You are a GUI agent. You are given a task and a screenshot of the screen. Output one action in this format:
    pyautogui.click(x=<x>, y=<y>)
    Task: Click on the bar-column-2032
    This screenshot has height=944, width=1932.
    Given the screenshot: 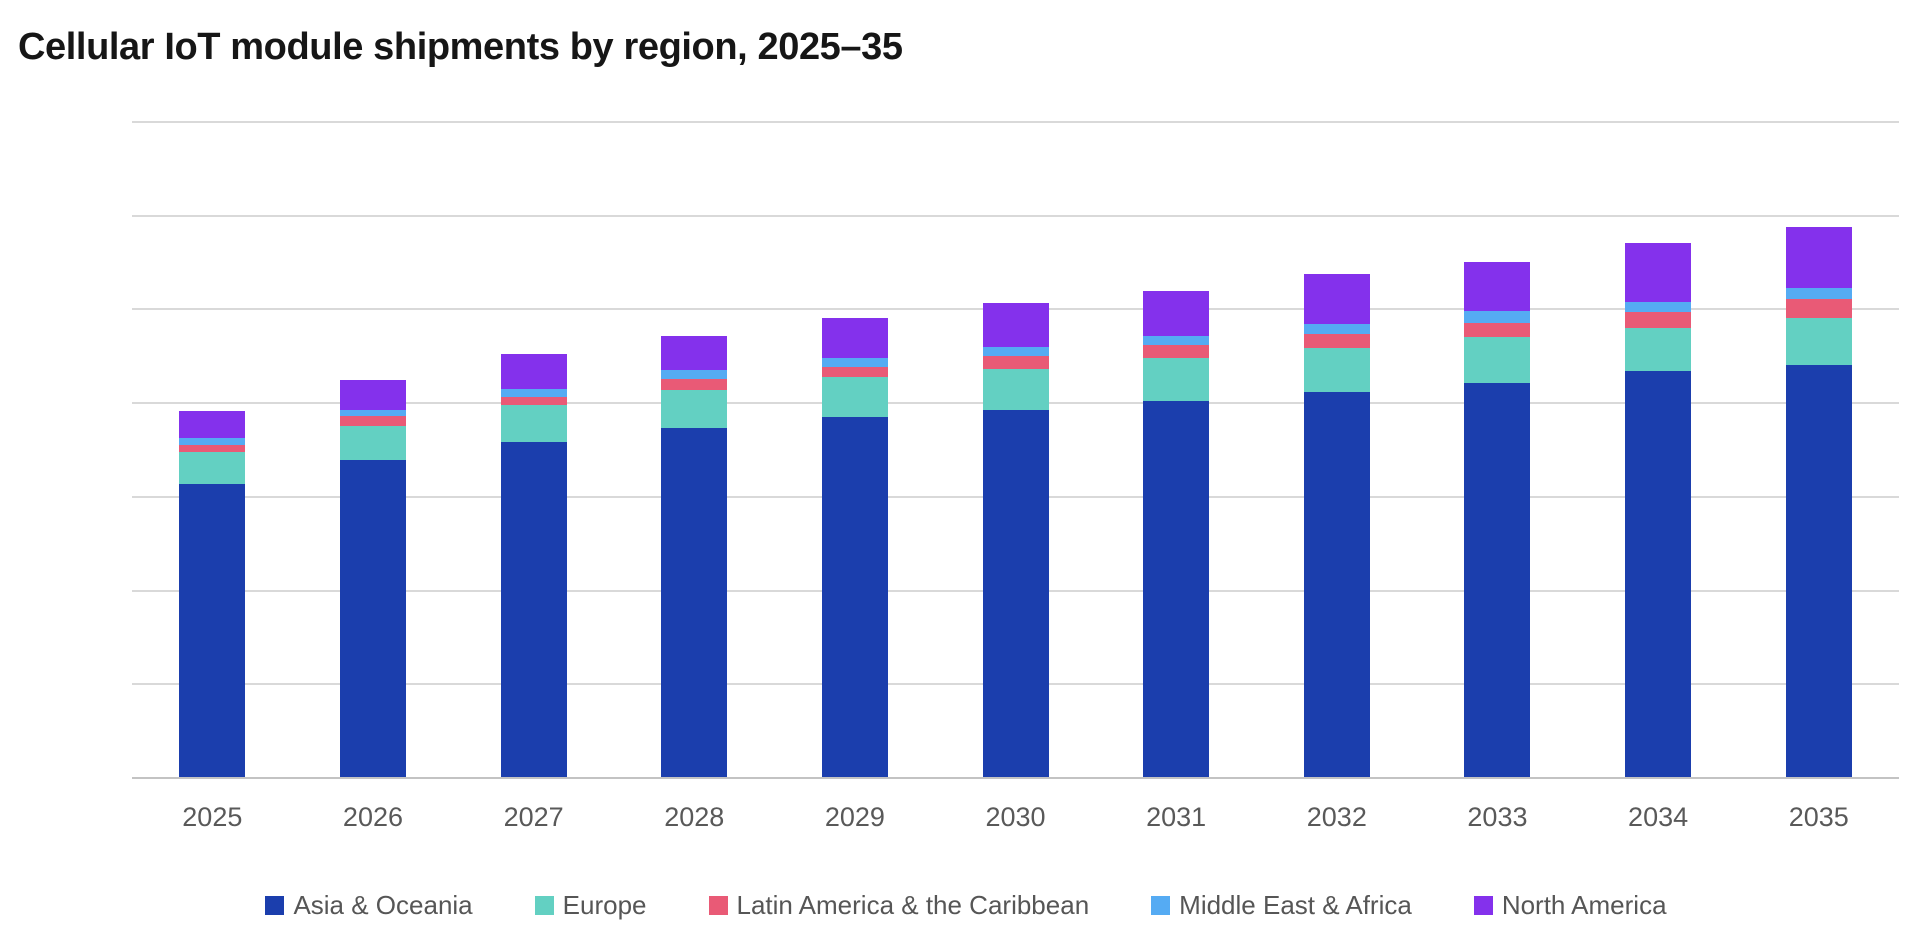 What is the action you would take?
    pyautogui.click(x=1336, y=450)
    